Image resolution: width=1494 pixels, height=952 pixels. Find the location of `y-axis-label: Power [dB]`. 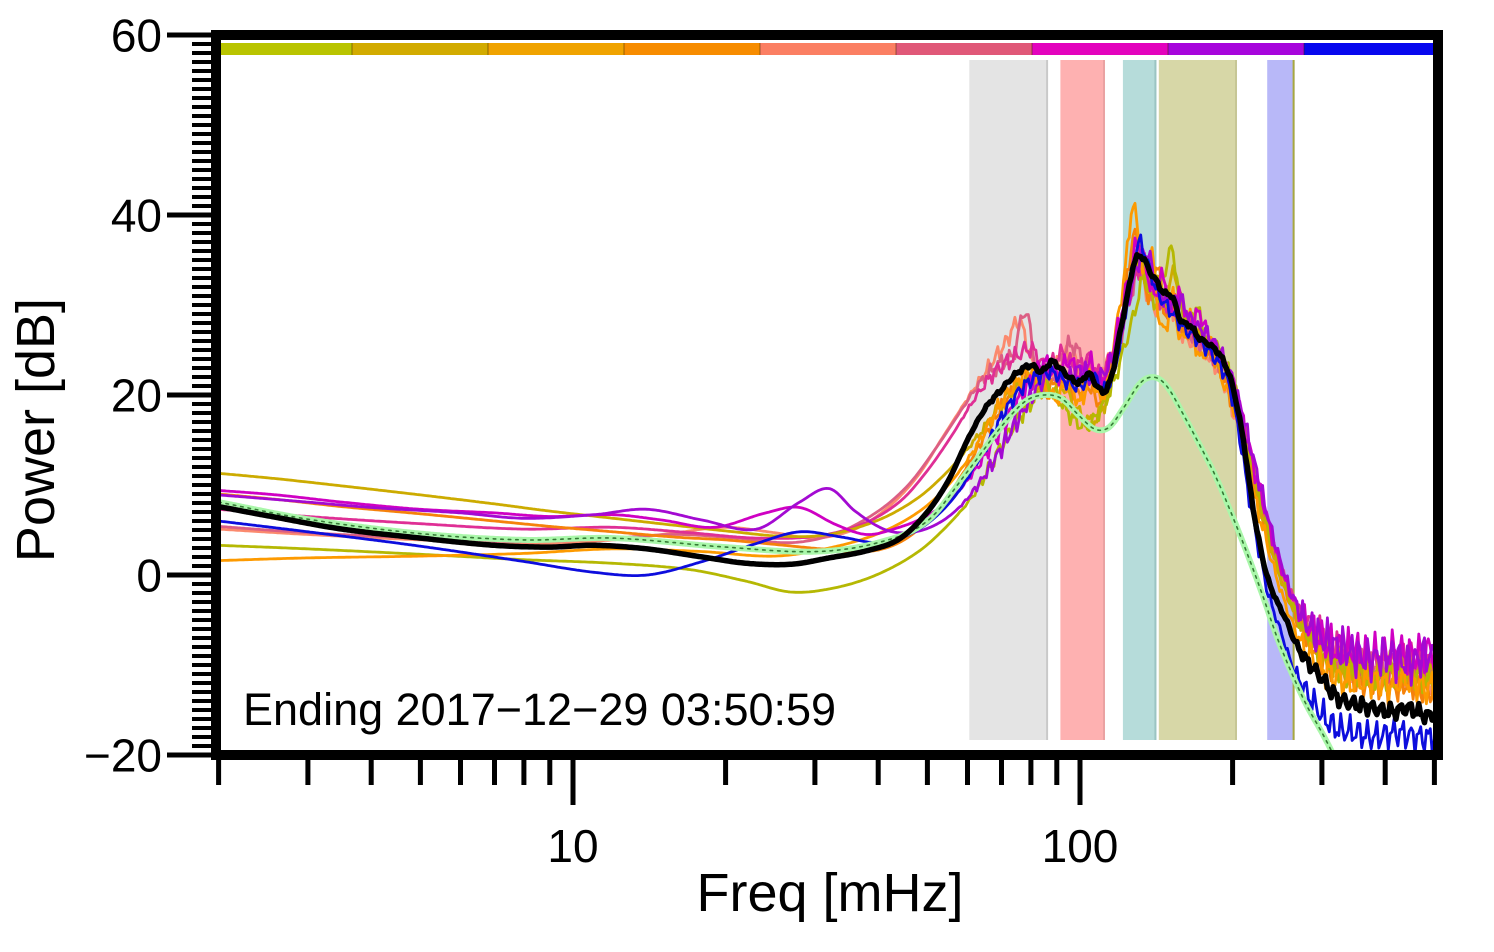

y-axis-label: Power [dB] is located at coordinates (36, 430).